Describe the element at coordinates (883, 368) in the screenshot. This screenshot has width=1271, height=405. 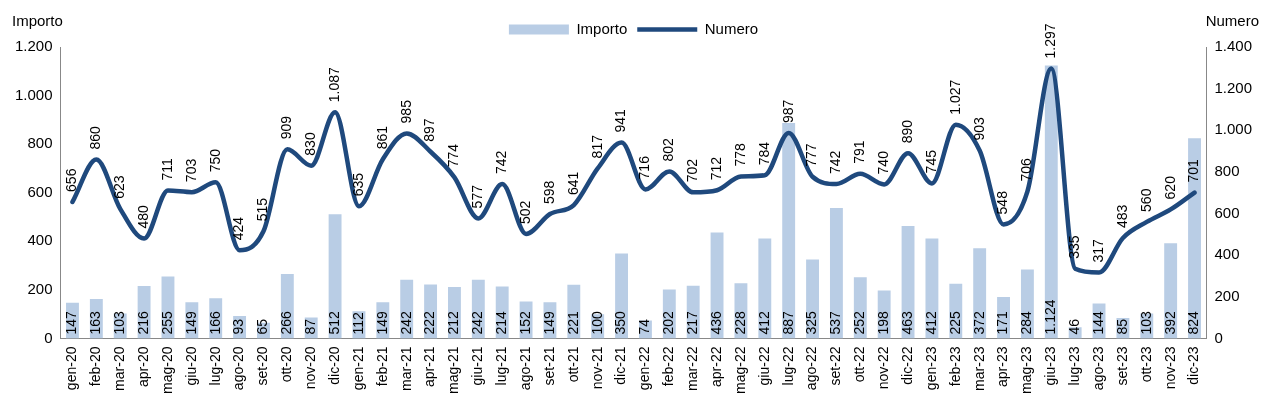
I see `x-tick-label: nov-22` at that location.